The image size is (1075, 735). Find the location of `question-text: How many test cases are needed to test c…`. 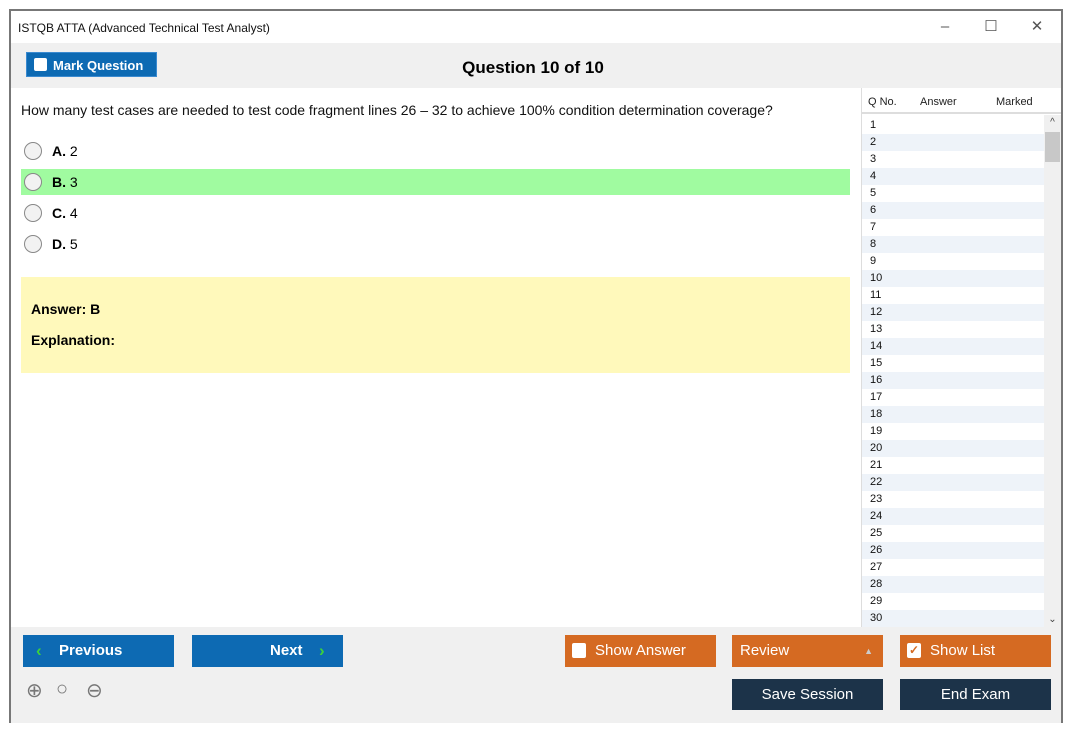

question-text: How many test cases are needed to test c… is located at coordinates (397, 110).